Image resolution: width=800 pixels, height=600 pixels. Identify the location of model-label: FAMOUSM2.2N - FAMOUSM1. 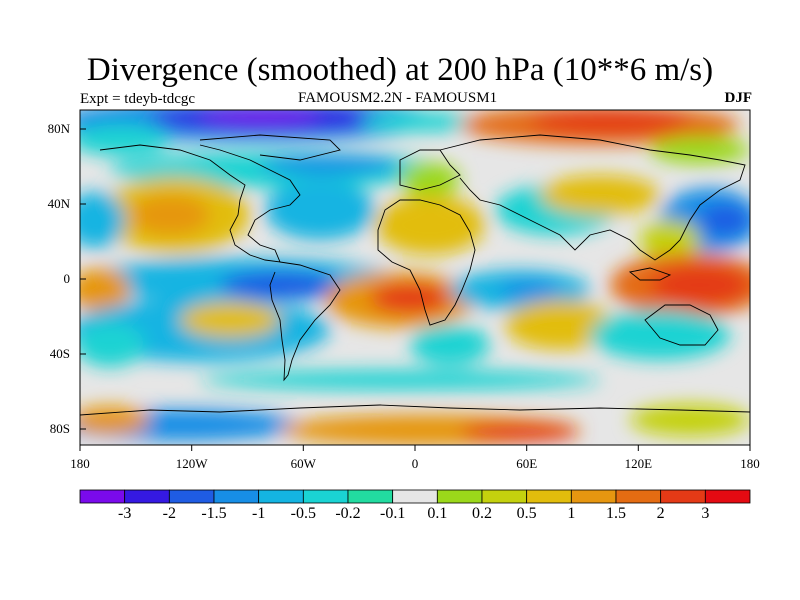
(398, 98).